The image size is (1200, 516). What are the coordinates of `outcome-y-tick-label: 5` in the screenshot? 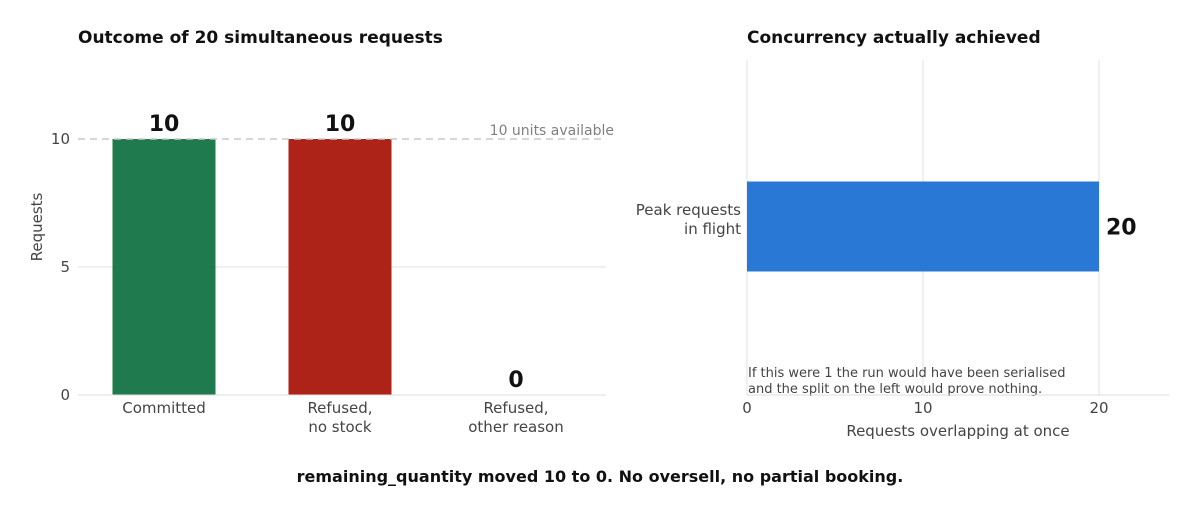 It's located at (65, 267).